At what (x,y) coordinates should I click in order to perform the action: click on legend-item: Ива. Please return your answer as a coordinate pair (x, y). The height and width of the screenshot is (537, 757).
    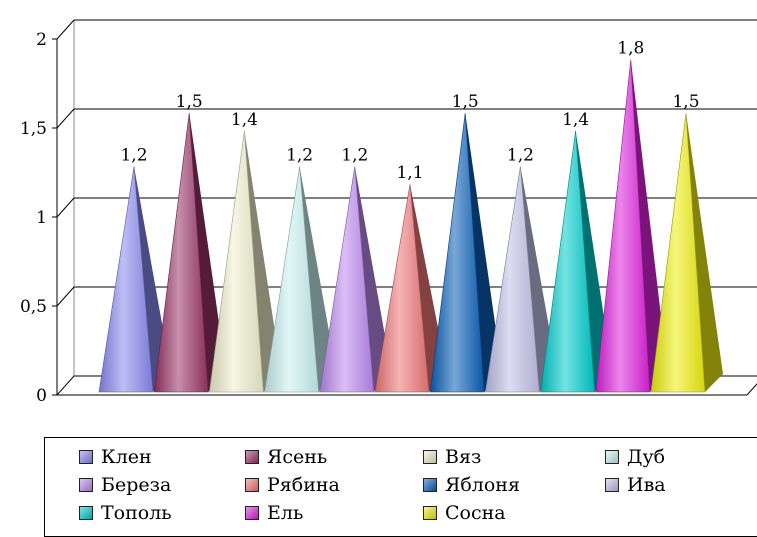
    Looking at the image, I should click on (635, 485).